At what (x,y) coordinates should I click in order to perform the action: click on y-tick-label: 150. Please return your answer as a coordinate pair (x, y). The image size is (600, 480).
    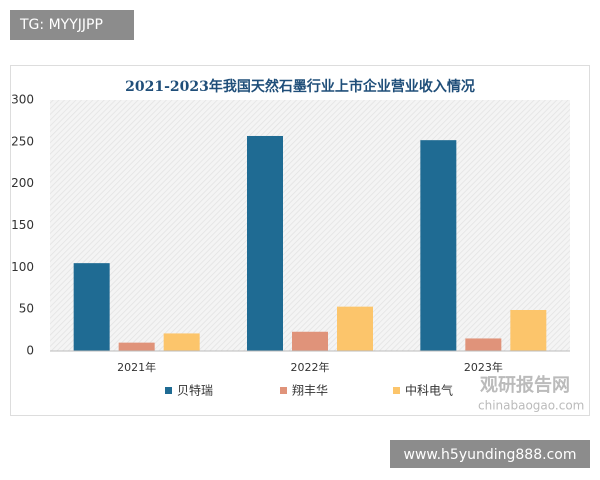
    Looking at the image, I should click on (22, 225).